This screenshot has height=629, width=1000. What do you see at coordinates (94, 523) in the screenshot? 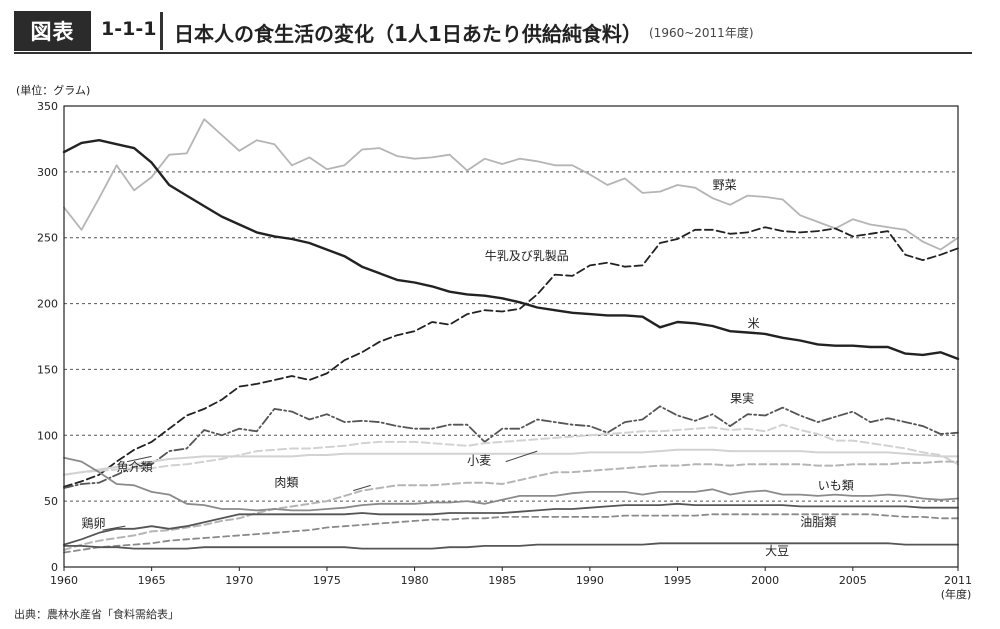
I see `series-label: 鶏卵` at bounding box center [94, 523].